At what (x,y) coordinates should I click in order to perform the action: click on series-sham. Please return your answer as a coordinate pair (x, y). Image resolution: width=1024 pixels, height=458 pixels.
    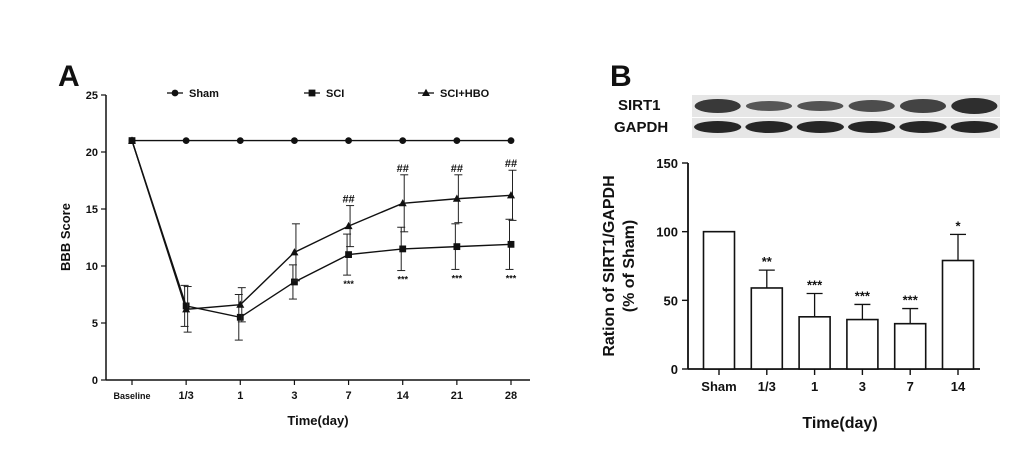
    Looking at the image, I should click on (321, 141).